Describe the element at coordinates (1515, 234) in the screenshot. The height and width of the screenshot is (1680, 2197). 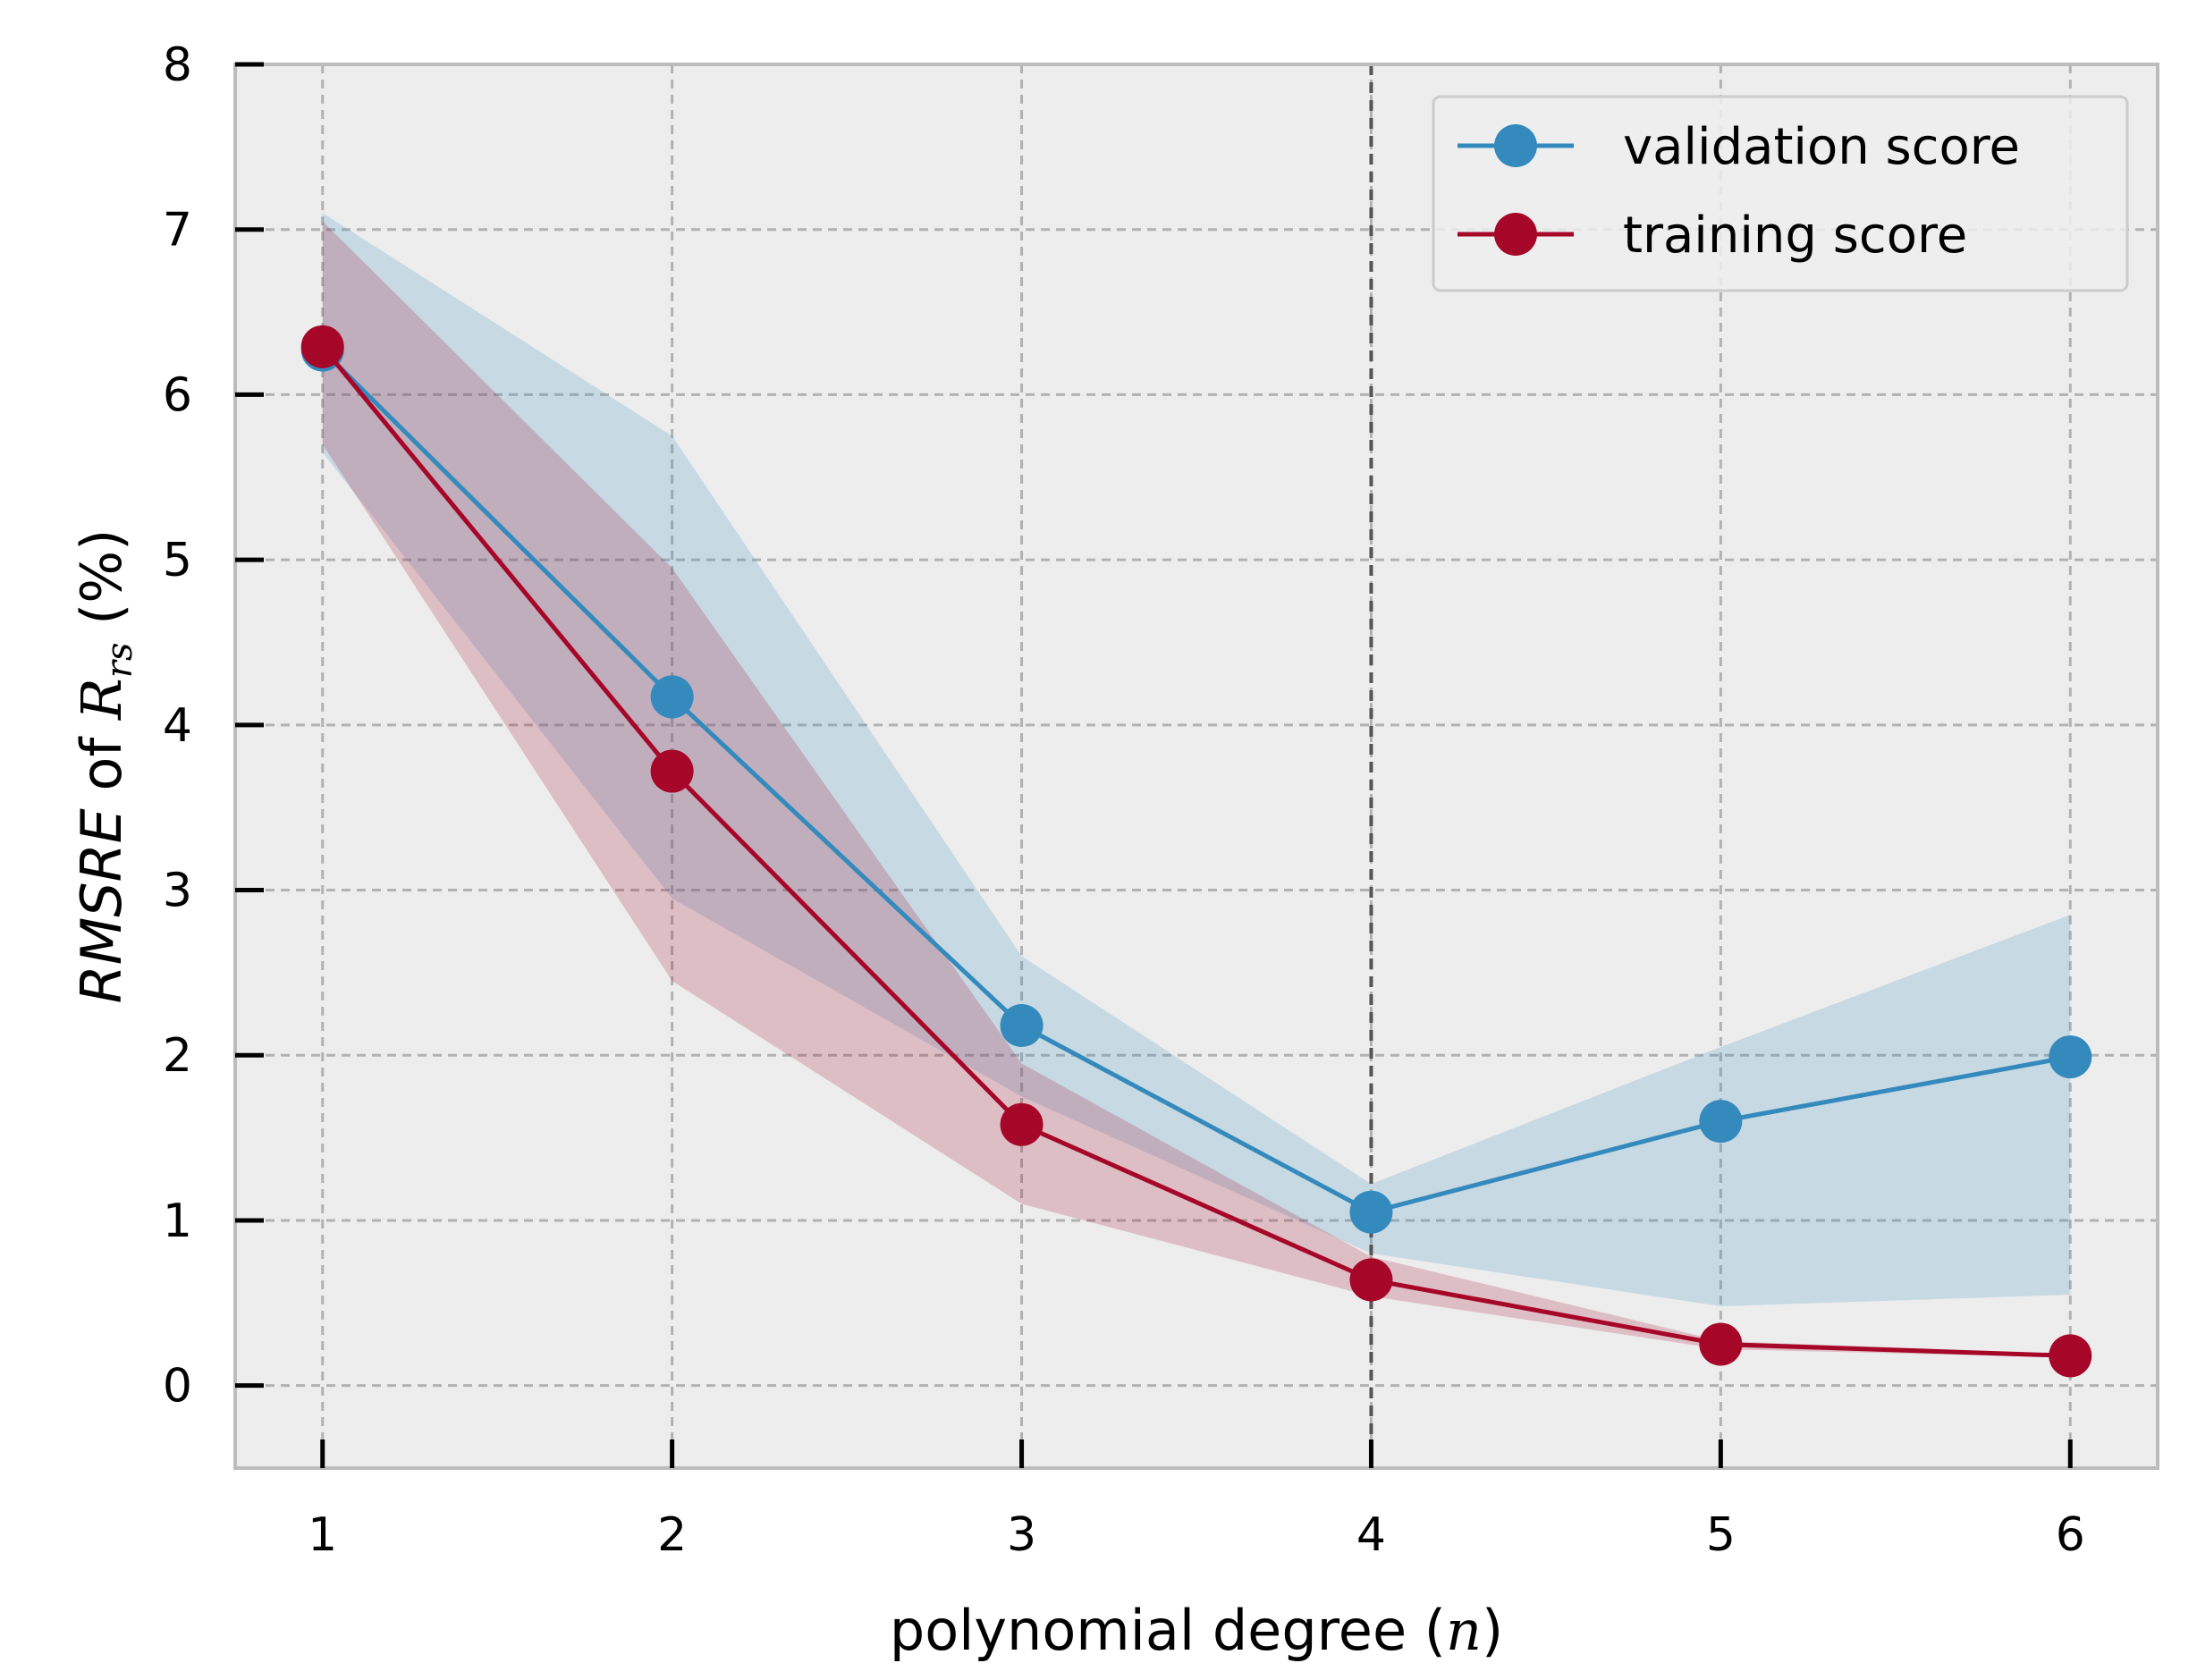
I see `legend-training-marker` at that location.